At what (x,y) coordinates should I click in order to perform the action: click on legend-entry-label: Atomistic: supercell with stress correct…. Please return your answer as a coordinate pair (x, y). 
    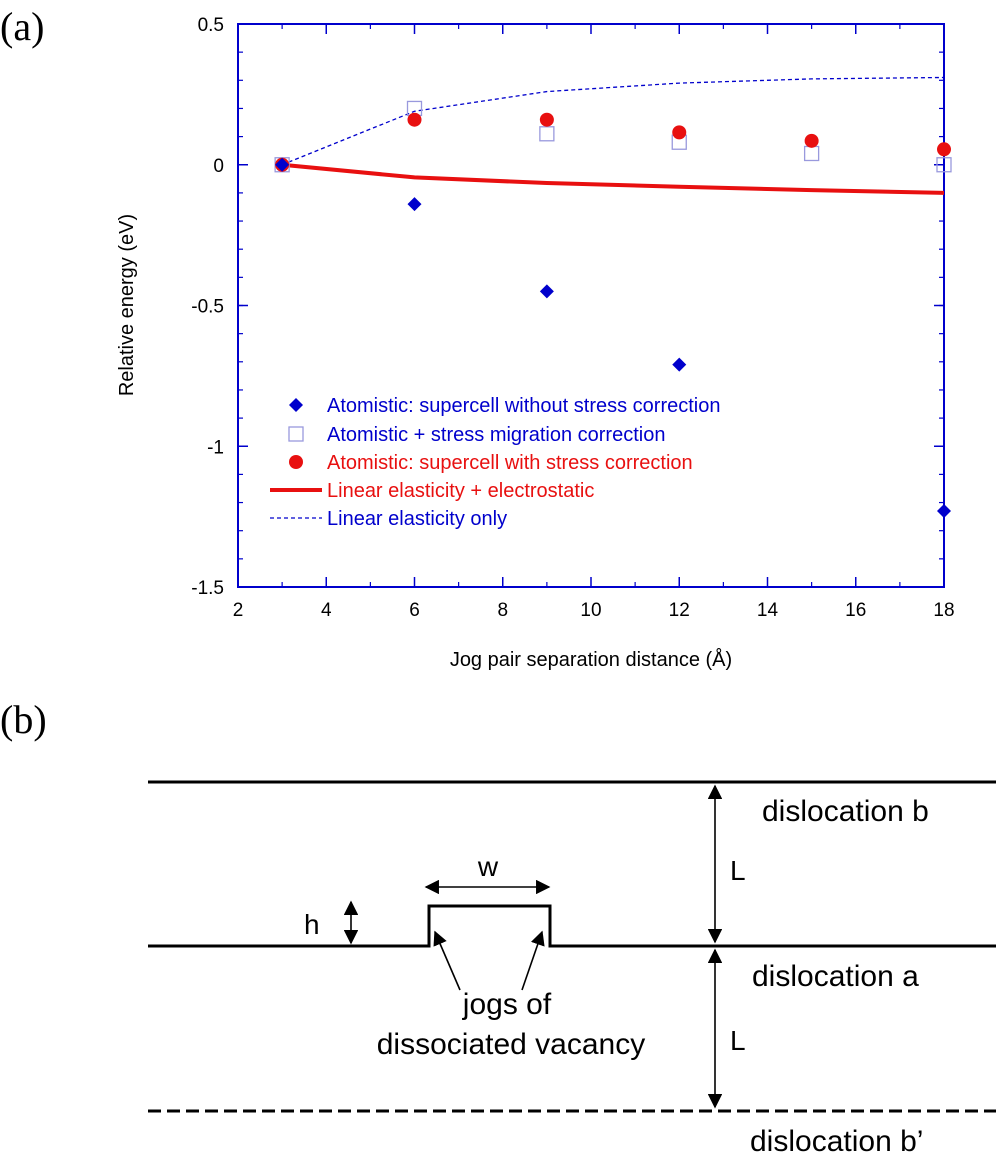
    Looking at the image, I should click on (510, 463).